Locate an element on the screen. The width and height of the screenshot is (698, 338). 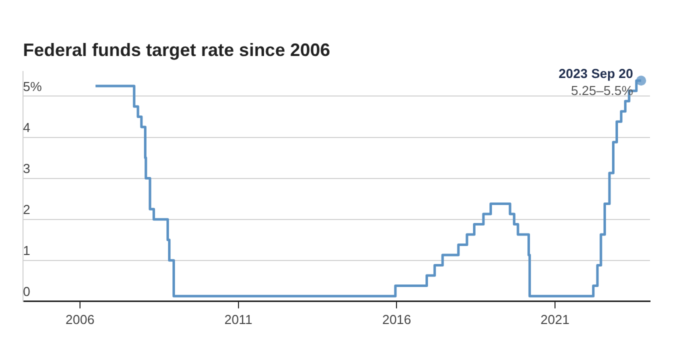
x-tick-label: 2021 is located at coordinates (555, 319).